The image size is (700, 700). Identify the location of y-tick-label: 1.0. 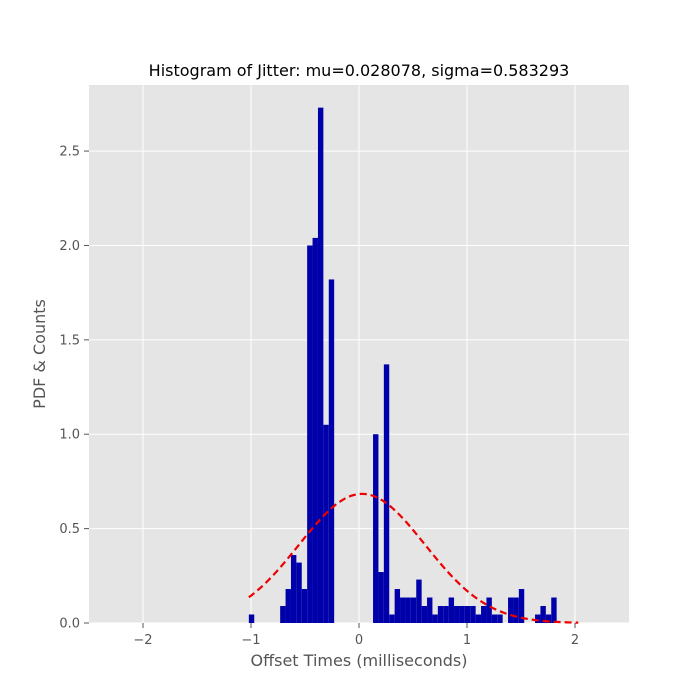
(69, 435).